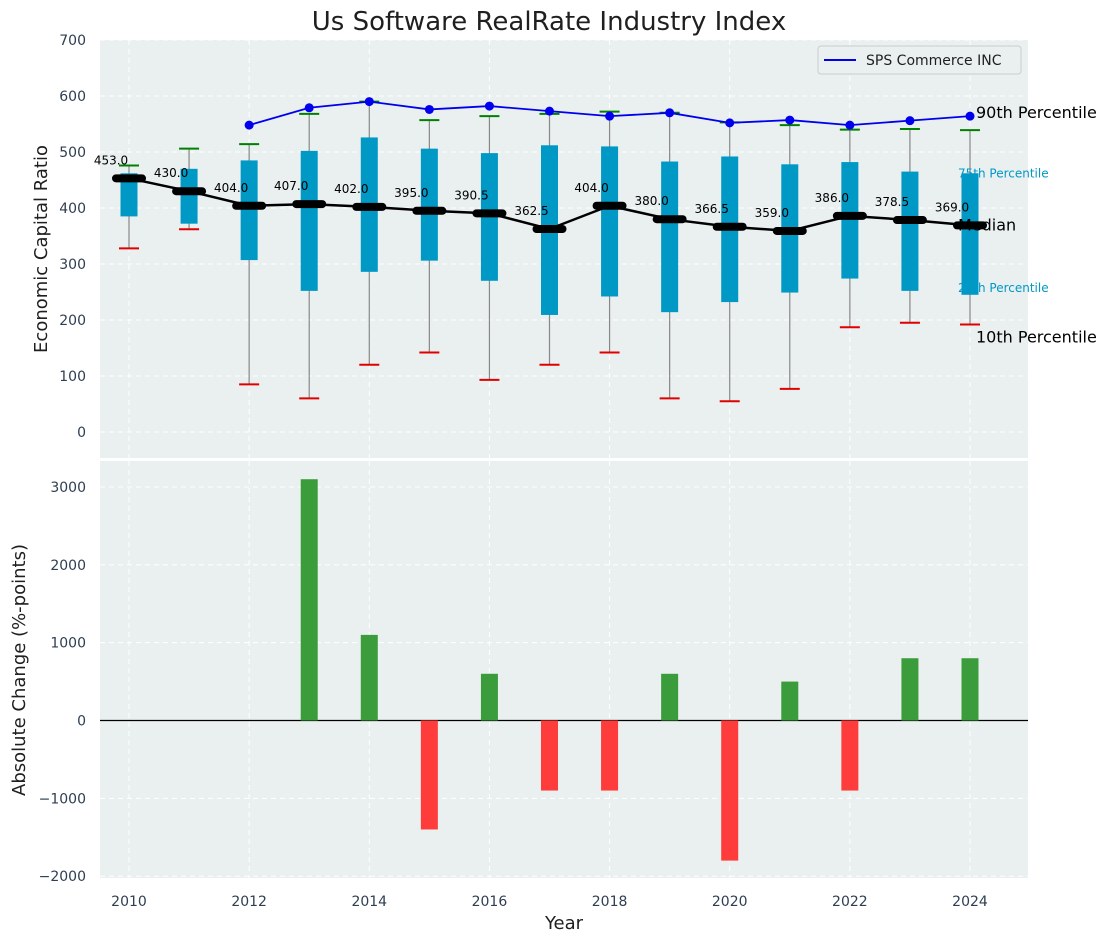 This screenshot has width=1111, height=946. Describe the element at coordinates (987, 224) in the screenshot. I see `annotation-median: Median` at that location.